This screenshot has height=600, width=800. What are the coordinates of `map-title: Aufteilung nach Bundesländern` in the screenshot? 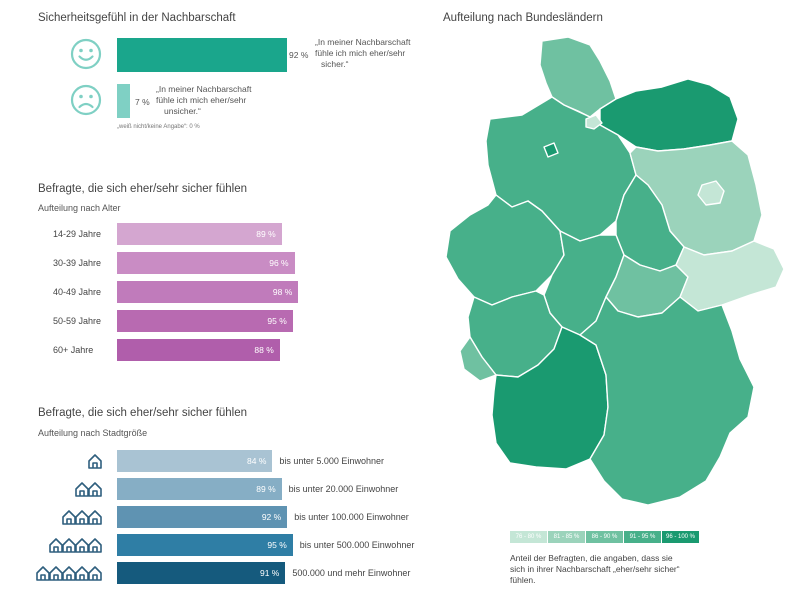 It's located at (523, 18).